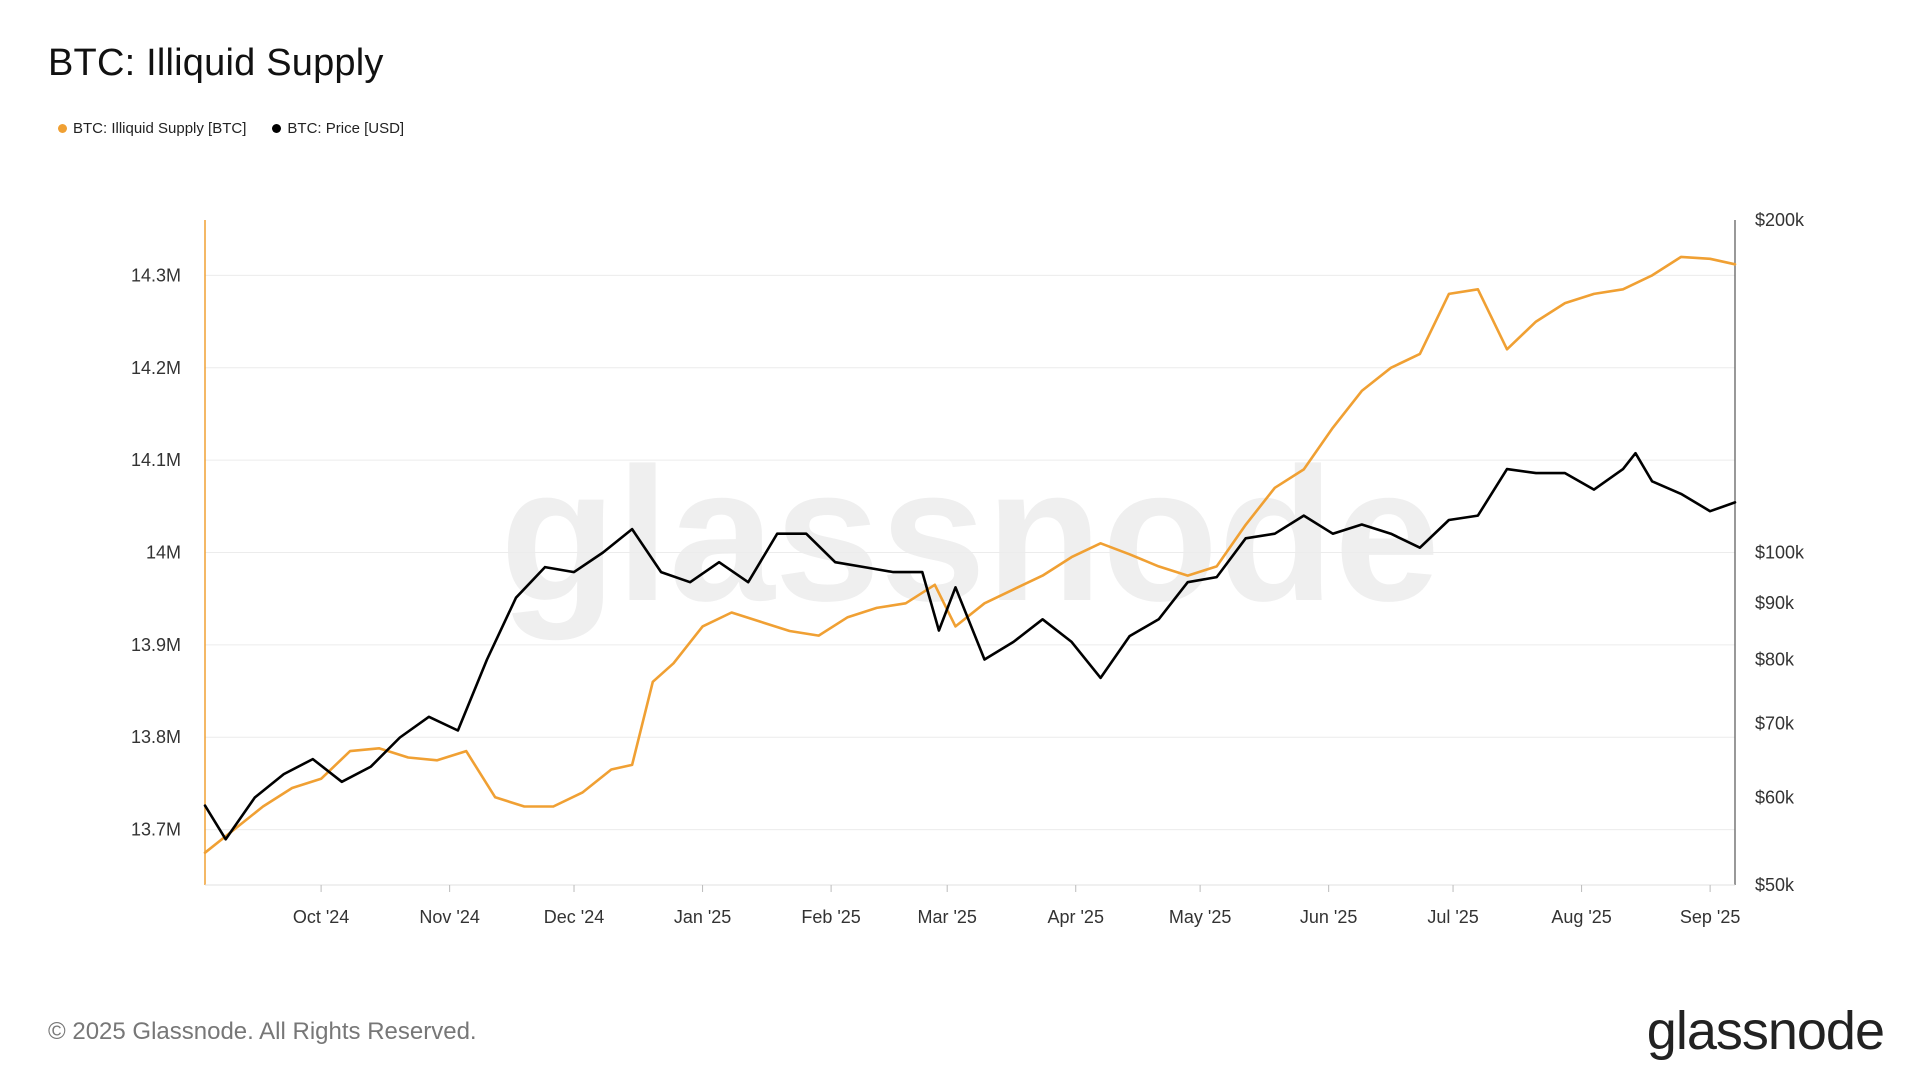 The height and width of the screenshot is (1080, 1920). What do you see at coordinates (449, 917) in the screenshot?
I see `x-tick-label-1: Nov '24` at bounding box center [449, 917].